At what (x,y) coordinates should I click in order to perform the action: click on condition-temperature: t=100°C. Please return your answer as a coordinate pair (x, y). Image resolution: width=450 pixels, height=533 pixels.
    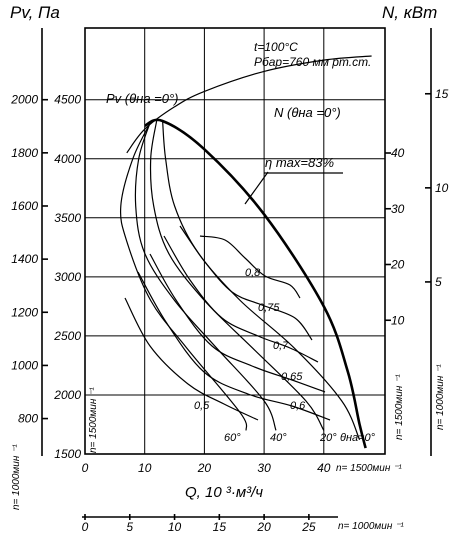
    Looking at the image, I should click on (276, 47).